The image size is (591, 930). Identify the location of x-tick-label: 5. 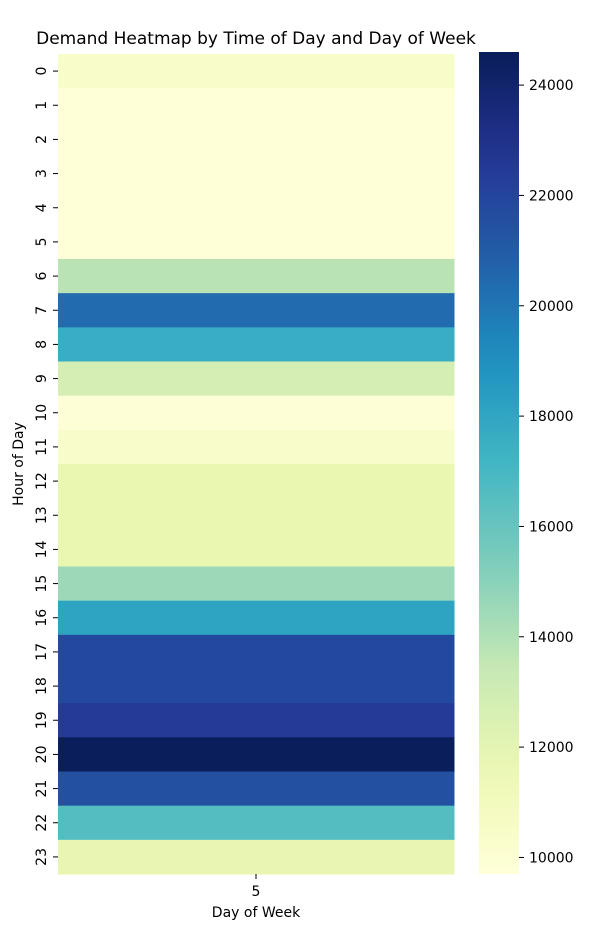
(256, 892).